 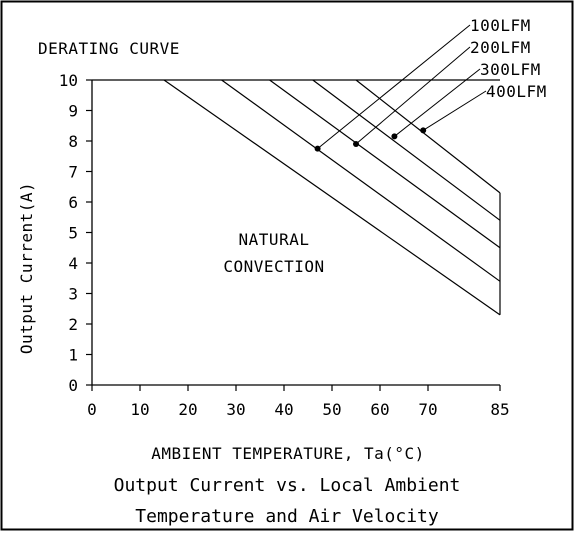 I want to click on y-tick-label: 0, so click(x=73, y=385).